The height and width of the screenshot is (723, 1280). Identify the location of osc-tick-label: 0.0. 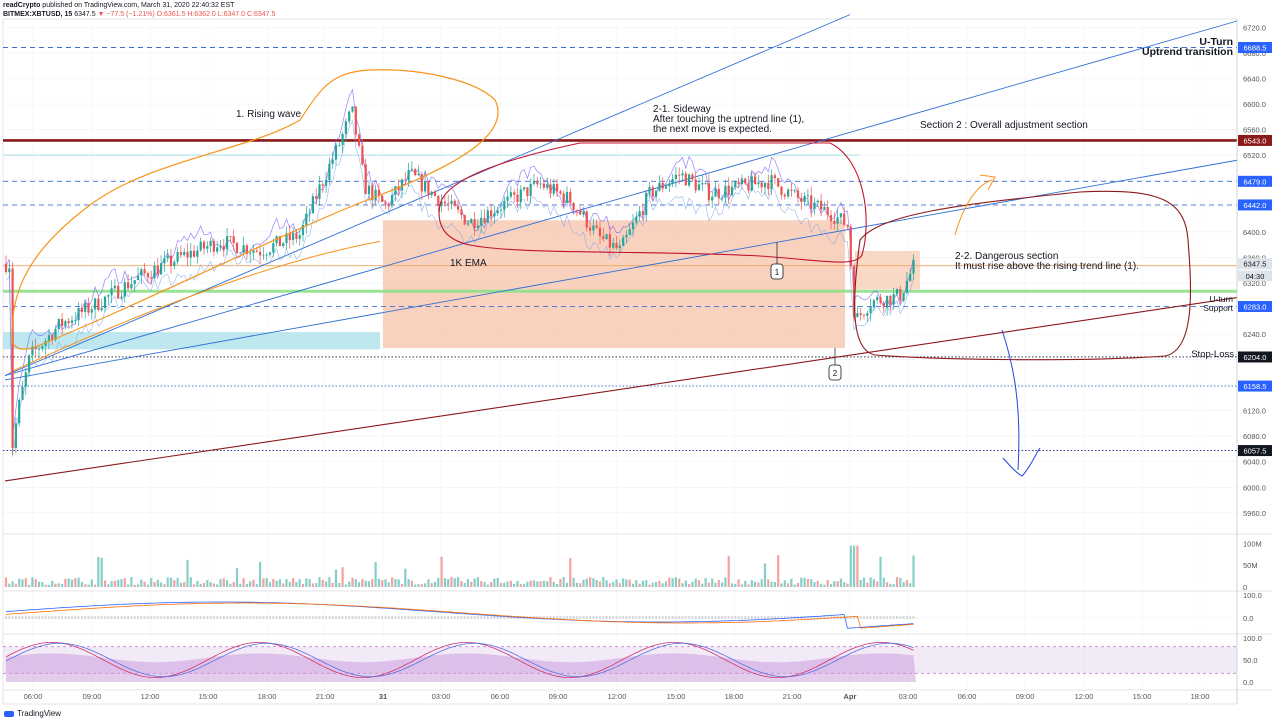
(1248, 618).